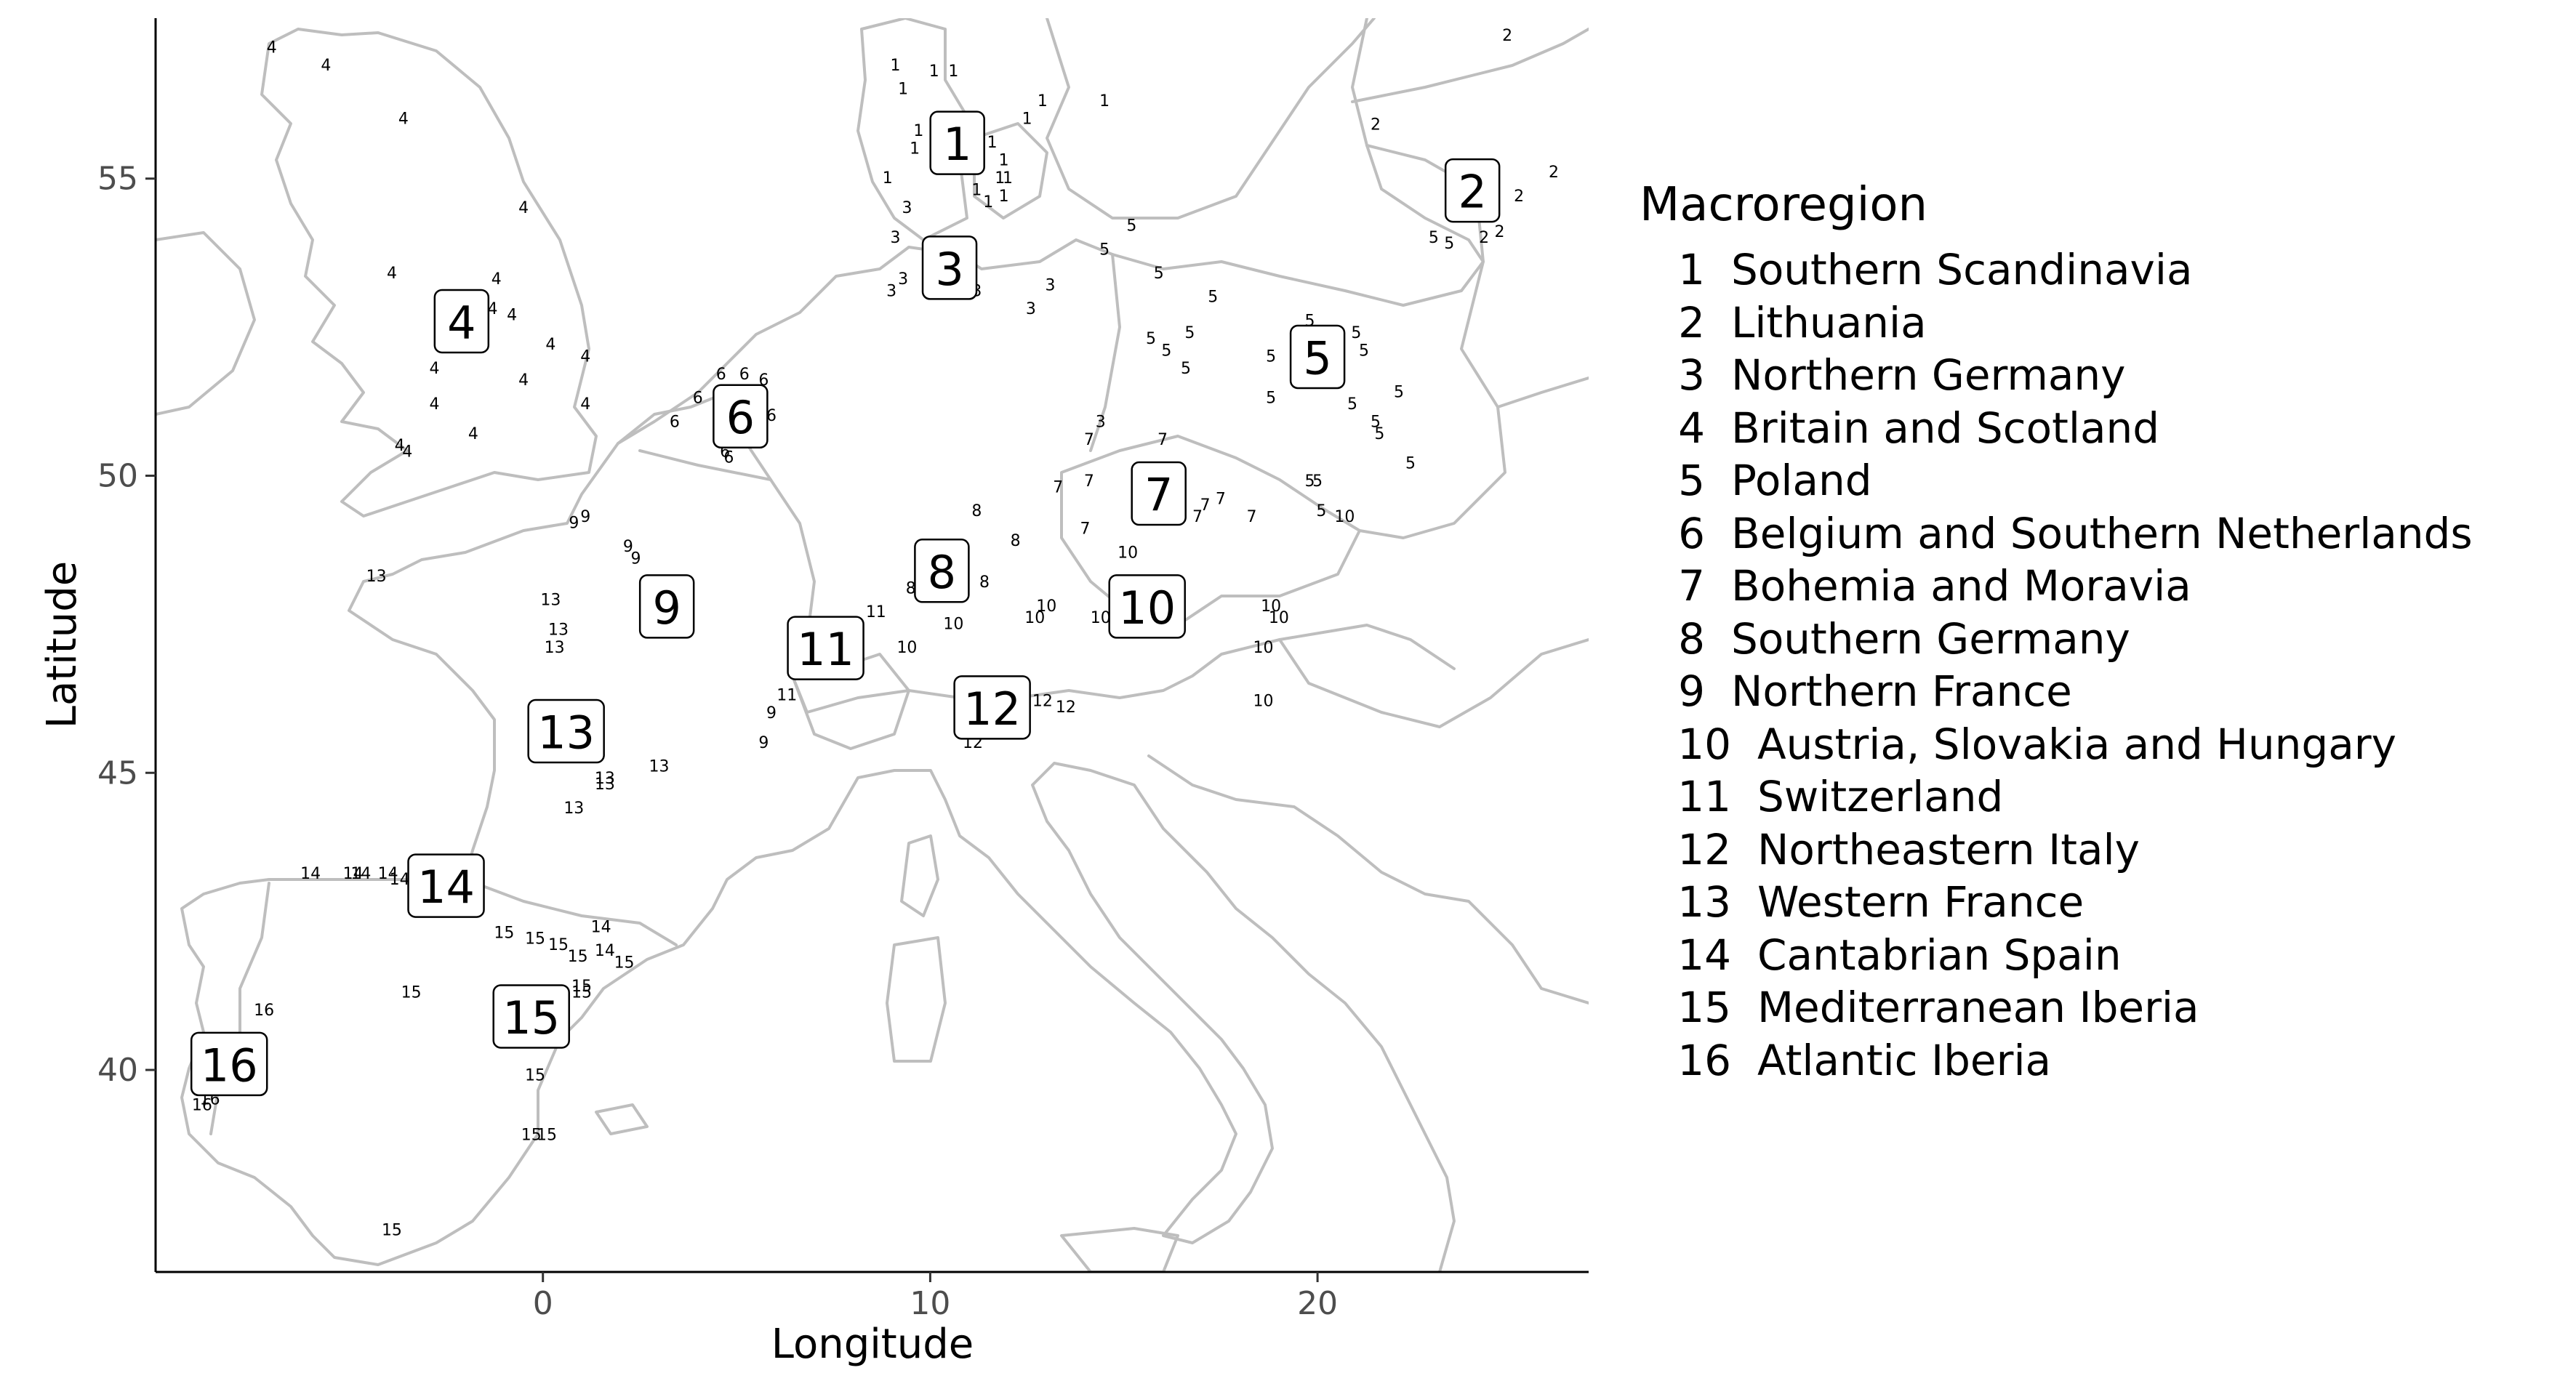  Describe the element at coordinates (2056, 480) in the screenshot. I see `legend-item: 5 Poland` at that location.